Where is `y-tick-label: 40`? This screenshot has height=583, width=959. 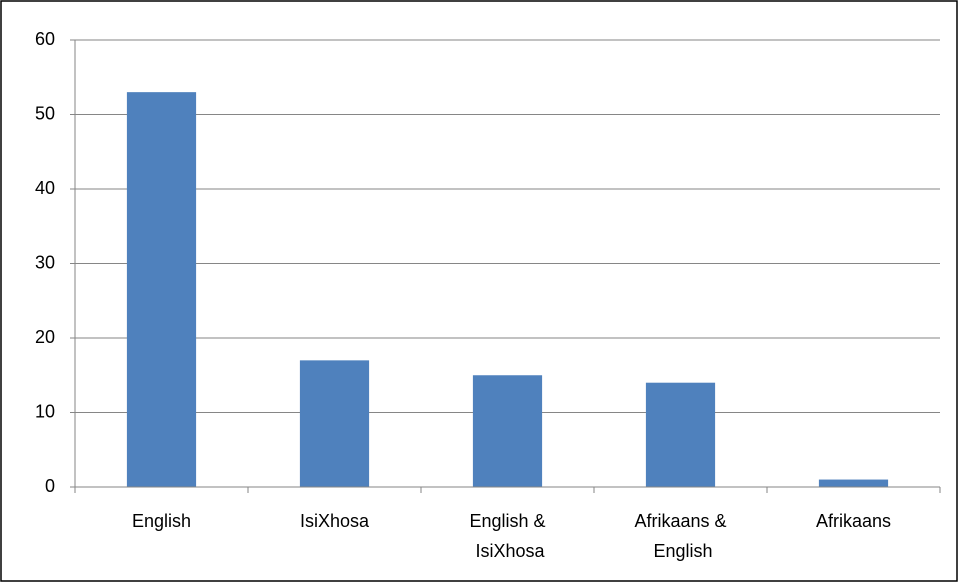
y-tick-label: 40 is located at coordinates (45, 188).